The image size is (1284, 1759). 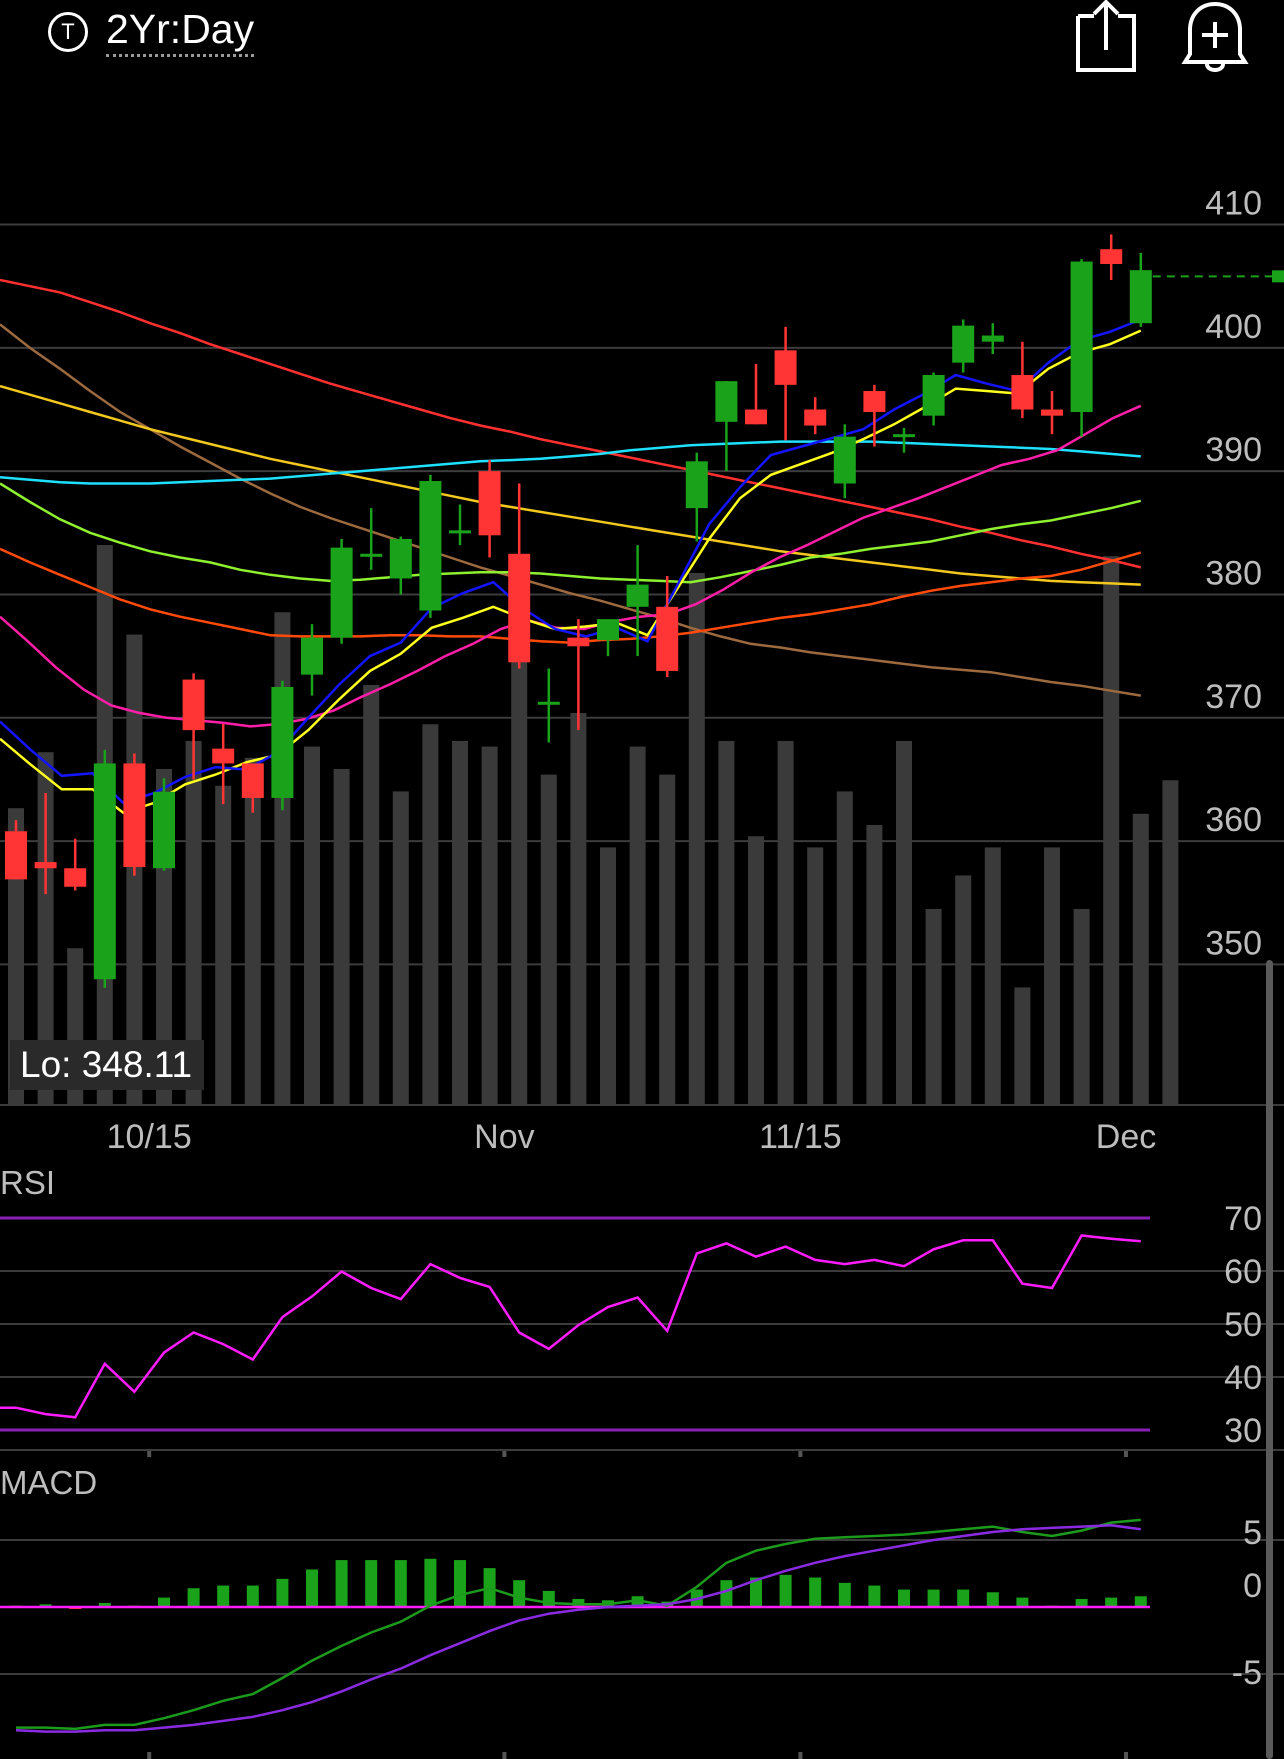 I want to click on macd-title: MACD, so click(x=48, y=1482).